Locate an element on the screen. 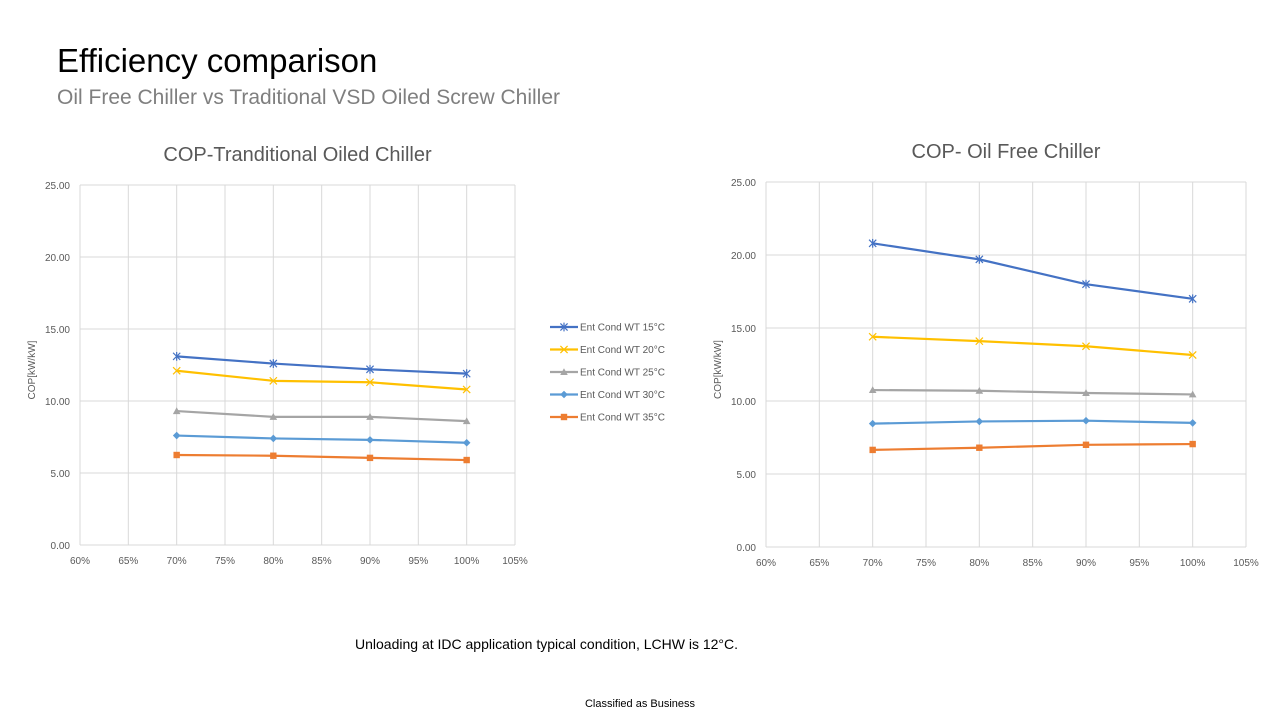 The width and height of the screenshot is (1280, 720). x-tick-label: 60% is located at coordinates (80, 561).